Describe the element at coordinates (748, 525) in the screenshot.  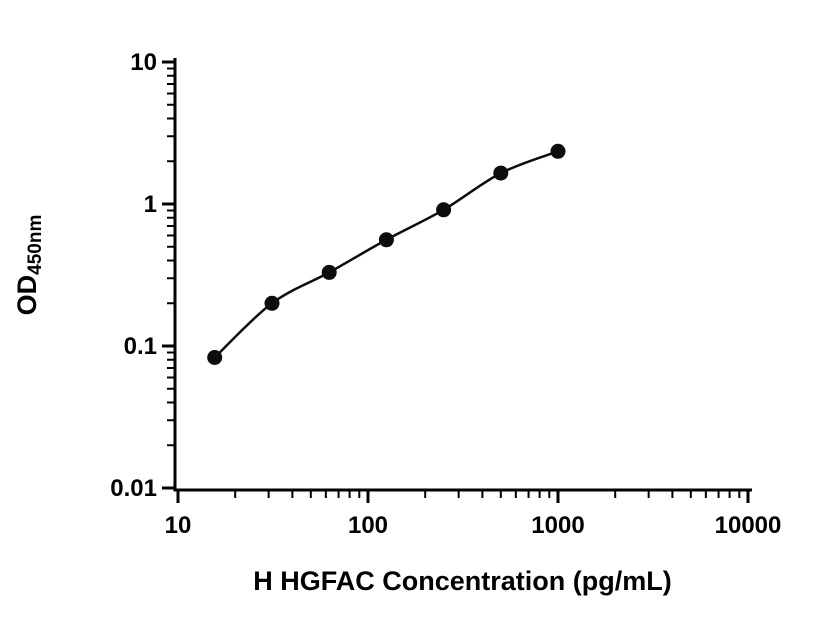
I see `x-tick-label: 10000` at that location.